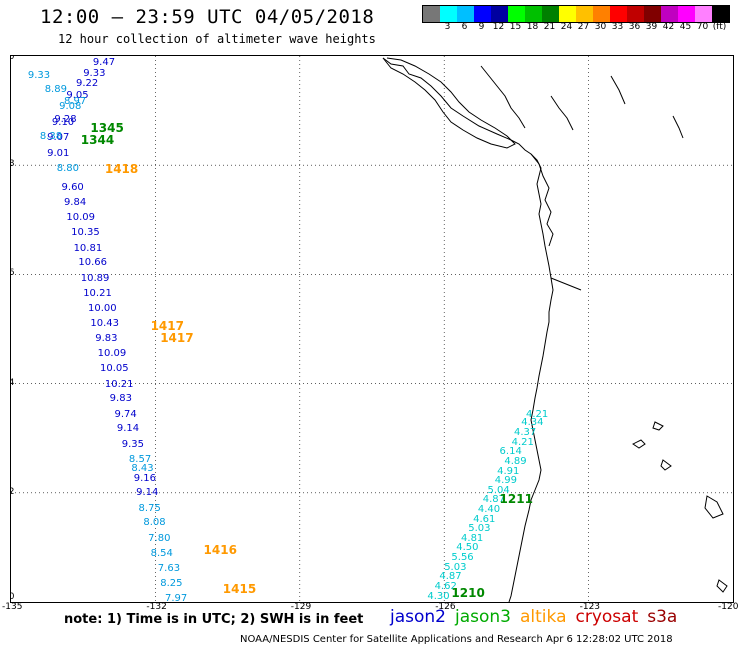 This screenshot has width=740, height=650. Describe the element at coordinates (542, 200) in the screenshot. I see `coastline-puget-sound` at that location.